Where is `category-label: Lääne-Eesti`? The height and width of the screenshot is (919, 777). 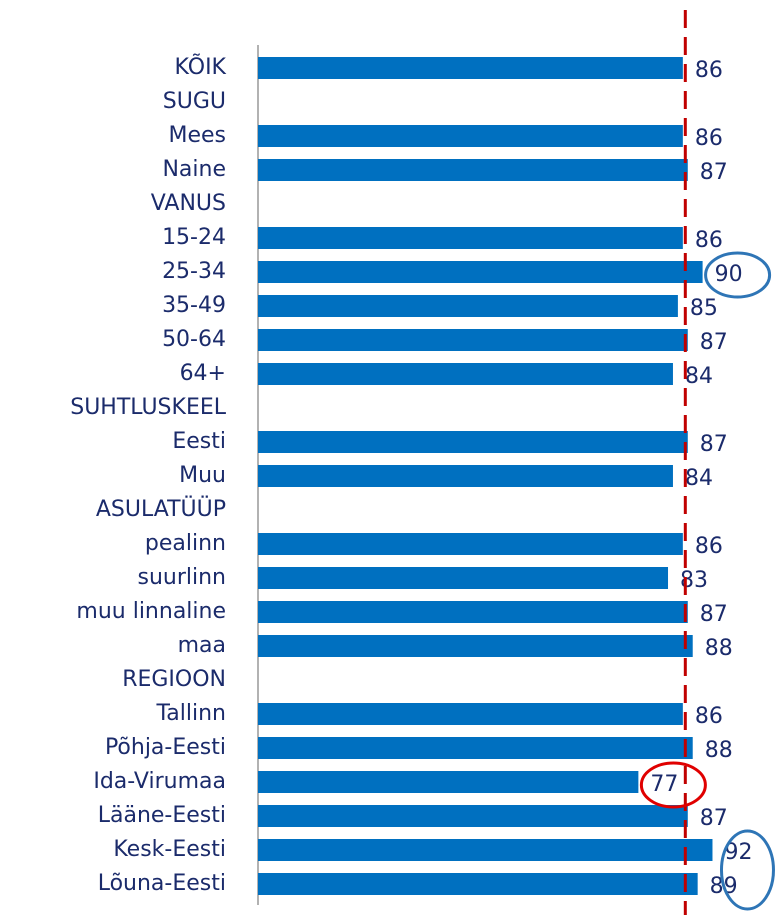
category-label: Lääne-Eesti is located at coordinates (162, 815).